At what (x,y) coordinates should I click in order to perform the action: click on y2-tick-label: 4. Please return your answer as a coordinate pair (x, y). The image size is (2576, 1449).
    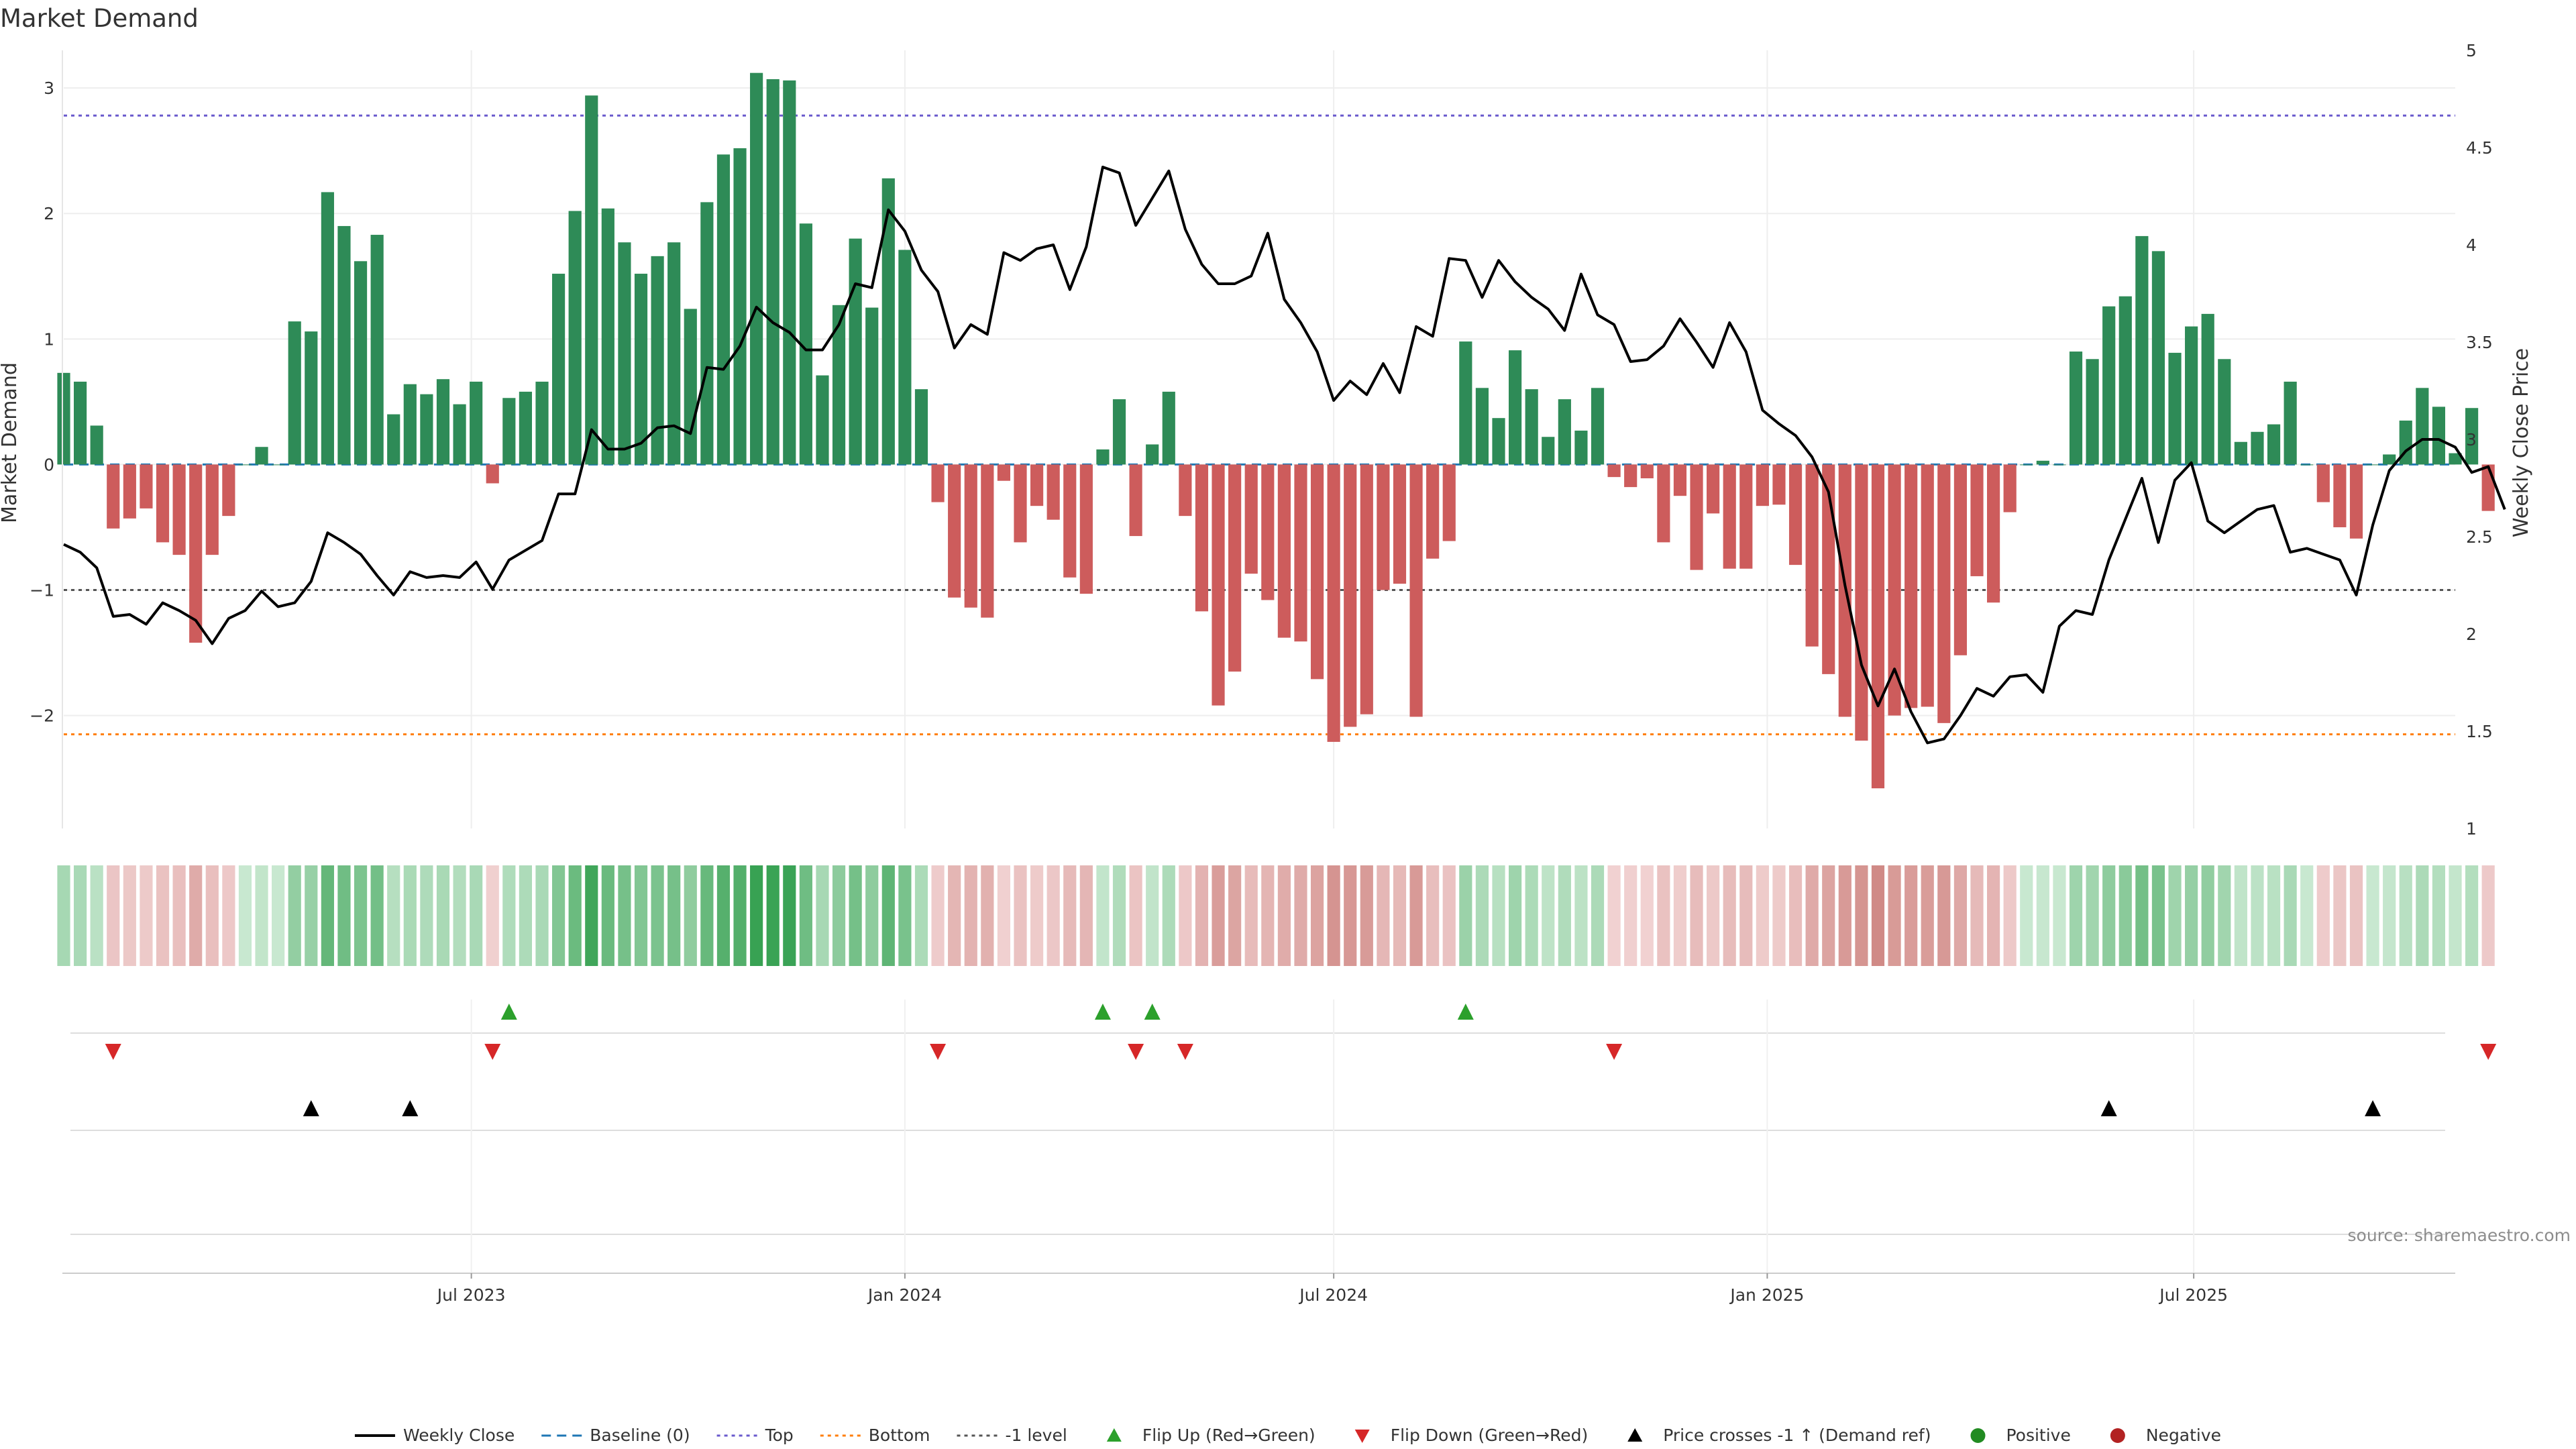
    Looking at the image, I should click on (2471, 245).